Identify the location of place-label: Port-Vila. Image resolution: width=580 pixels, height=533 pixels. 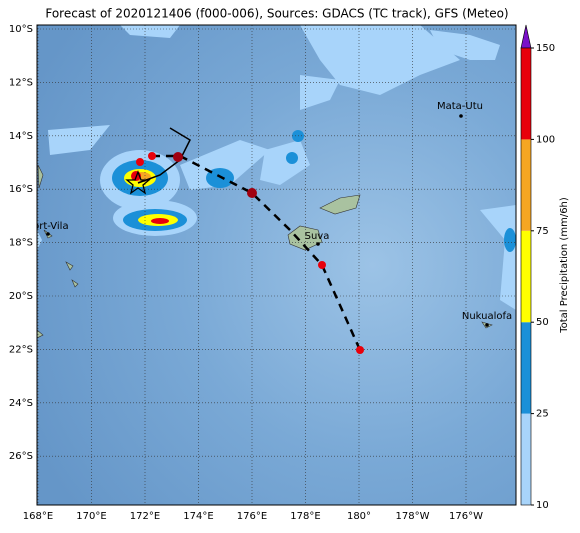
(47, 226).